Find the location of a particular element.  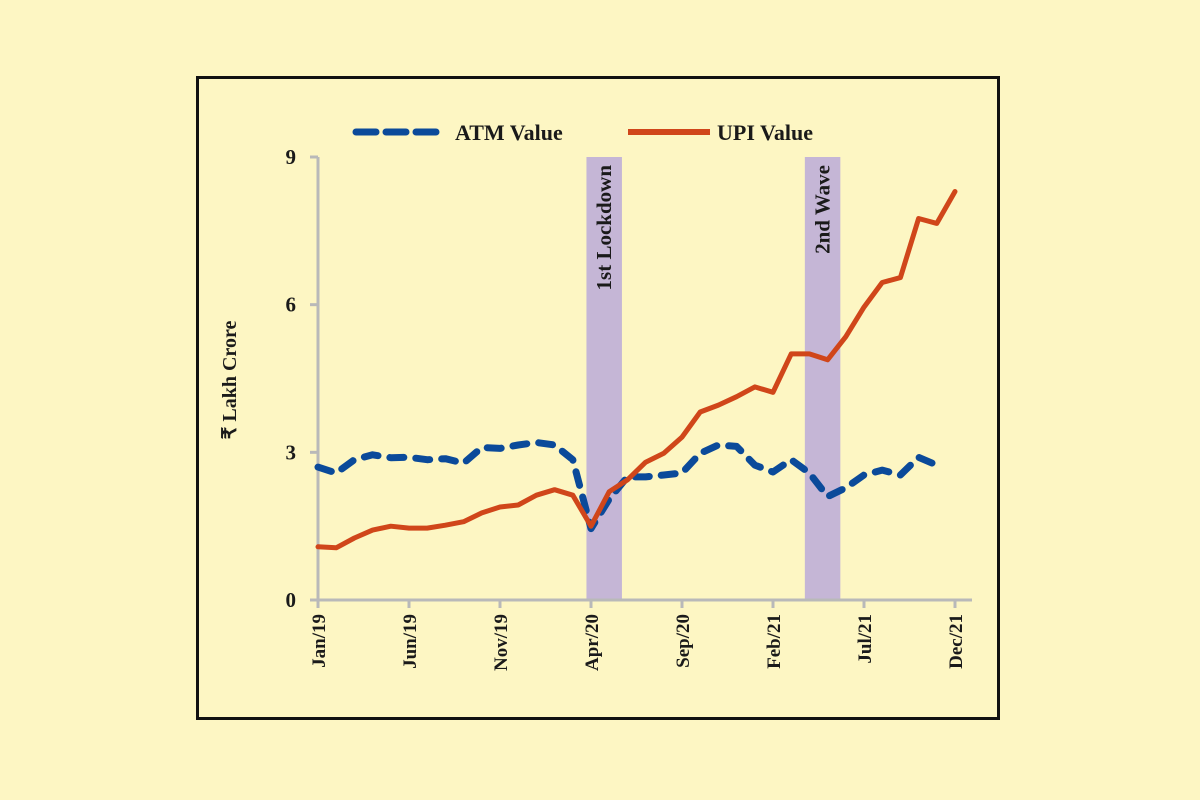

shaded-band is located at coordinates (822, 378).